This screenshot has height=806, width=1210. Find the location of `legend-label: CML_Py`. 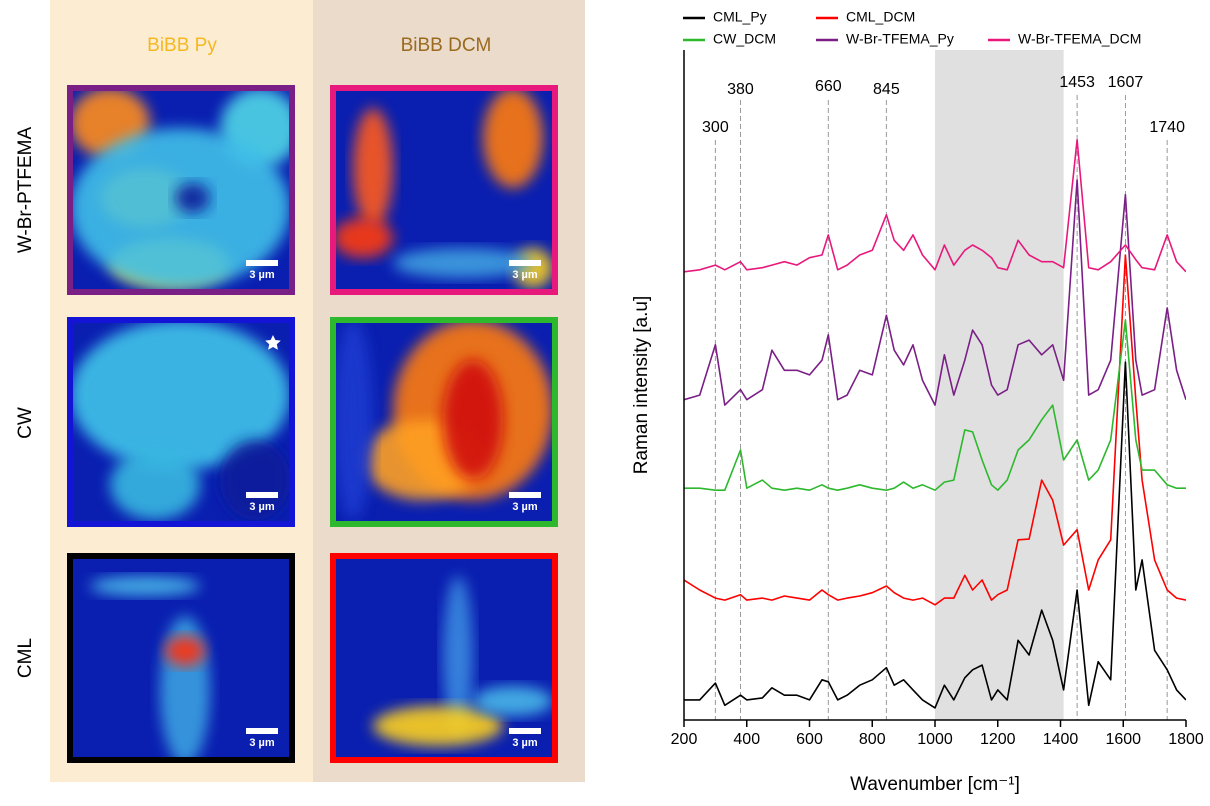

legend-label: CML_Py is located at coordinates (740, 17).